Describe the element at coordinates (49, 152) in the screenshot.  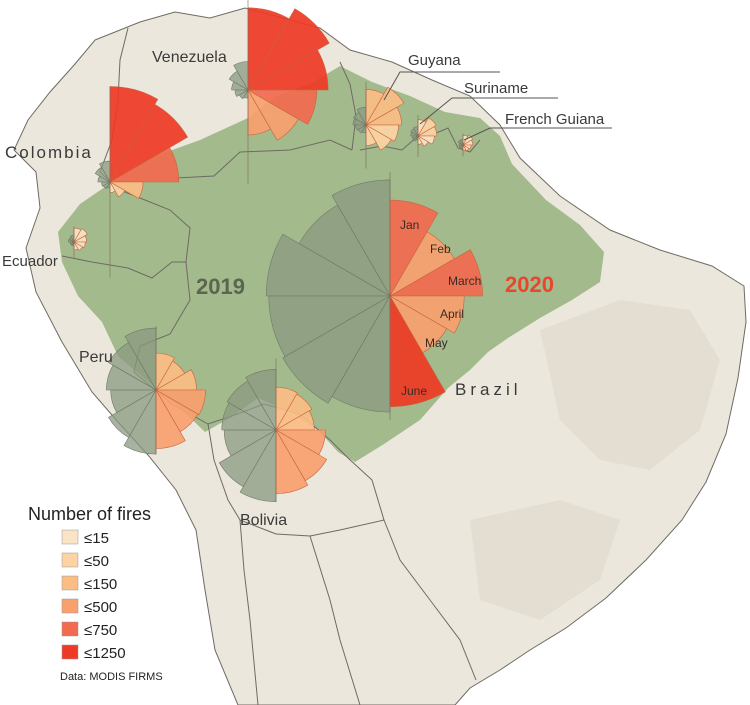
I see `label-colombia: Colombia` at that location.